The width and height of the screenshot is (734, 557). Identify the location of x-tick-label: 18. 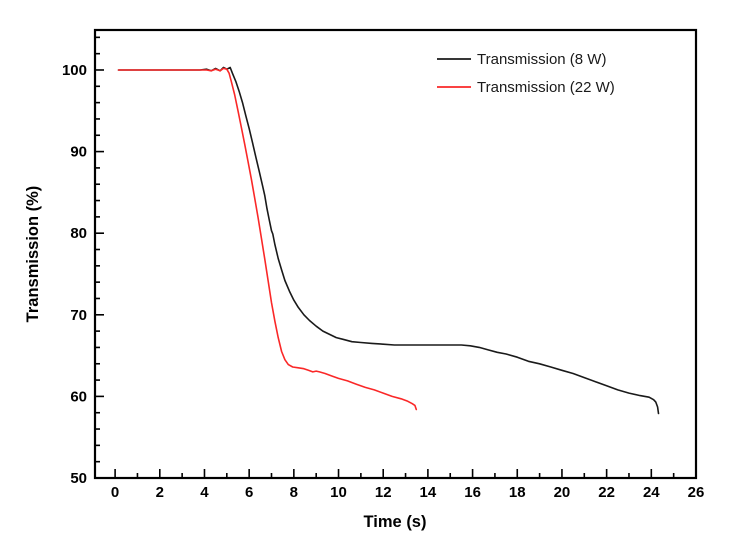
(517, 492).